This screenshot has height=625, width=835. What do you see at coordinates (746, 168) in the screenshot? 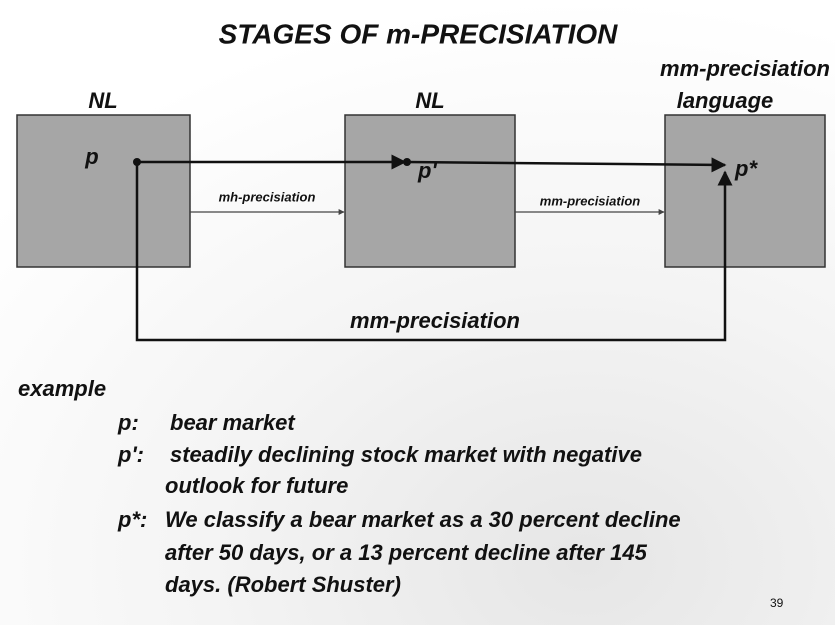
I see `node-label: p*` at bounding box center [746, 168].